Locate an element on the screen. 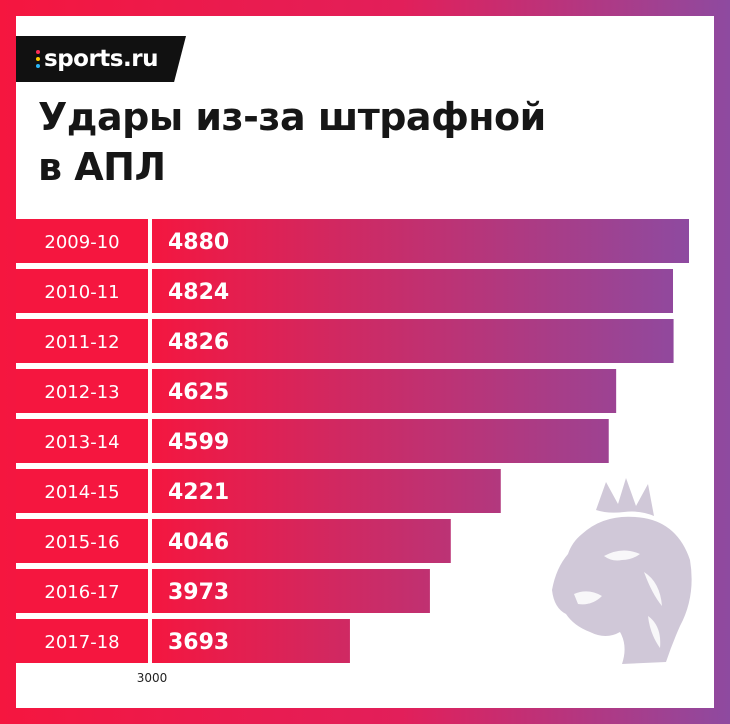 This screenshot has height=724, width=730. value-label: 4625 is located at coordinates (198, 392).